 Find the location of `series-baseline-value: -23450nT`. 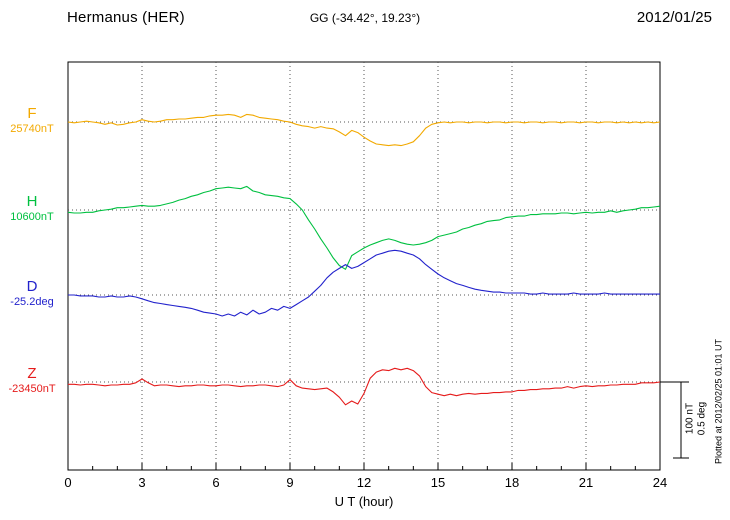

series-baseline-value: -23450nT is located at coordinates (32, 389).